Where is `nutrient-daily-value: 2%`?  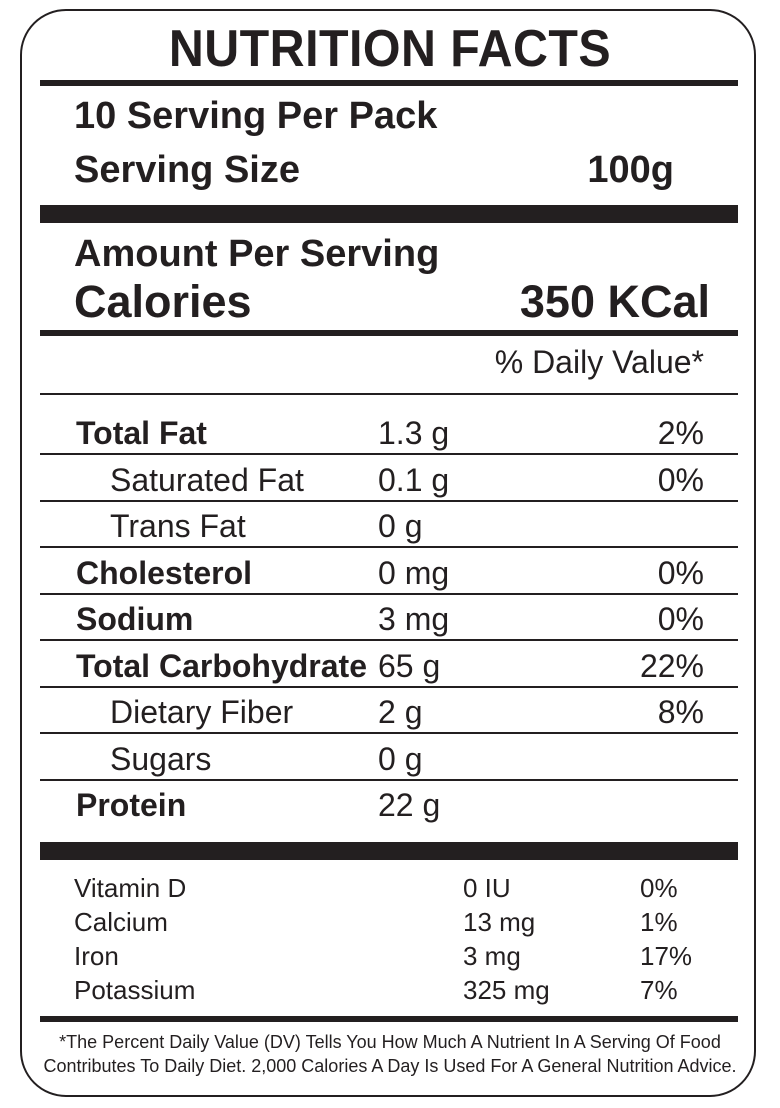
nutrient-daily-value: 2% is located at coordinates (680, 433).